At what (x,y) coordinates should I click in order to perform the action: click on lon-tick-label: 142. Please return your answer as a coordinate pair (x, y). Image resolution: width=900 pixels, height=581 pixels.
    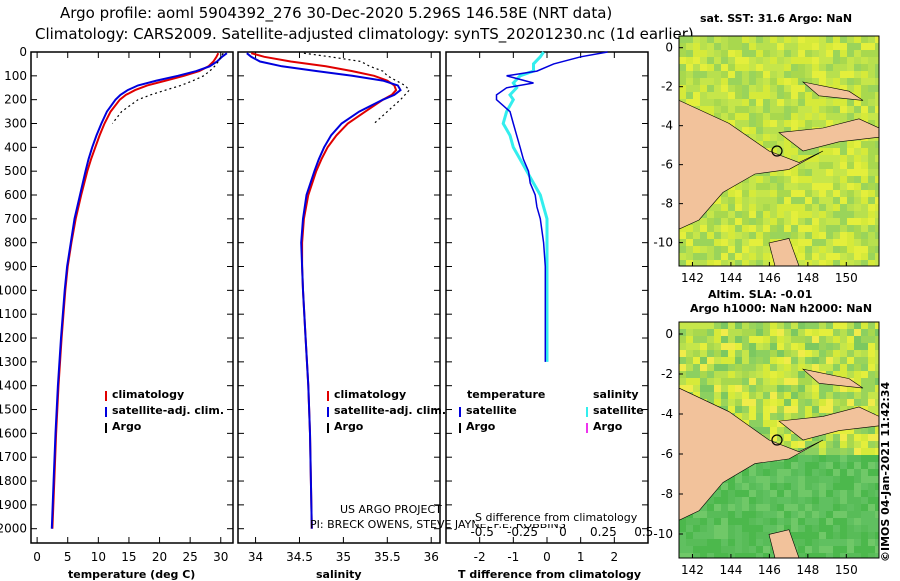
    Looking at the image, I should click on (692, 570).